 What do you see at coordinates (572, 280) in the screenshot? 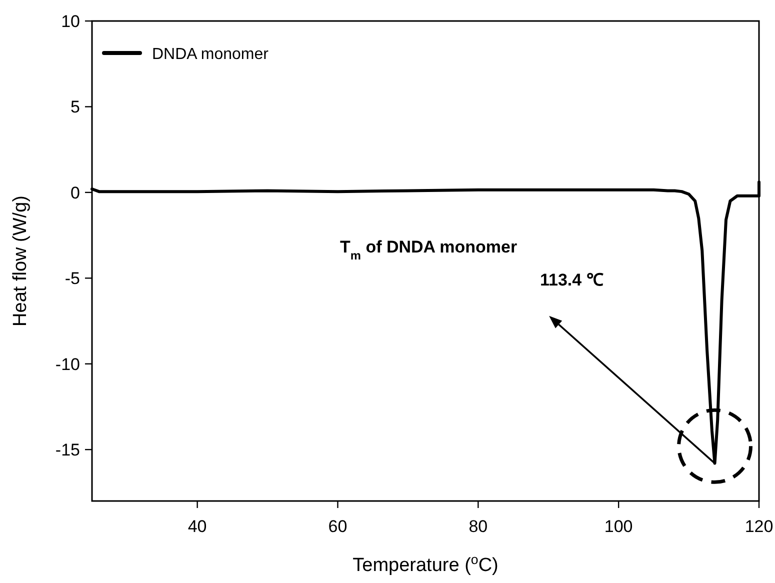
I see `annotation: 113.4 ℃` at bounding box center [572, 280].